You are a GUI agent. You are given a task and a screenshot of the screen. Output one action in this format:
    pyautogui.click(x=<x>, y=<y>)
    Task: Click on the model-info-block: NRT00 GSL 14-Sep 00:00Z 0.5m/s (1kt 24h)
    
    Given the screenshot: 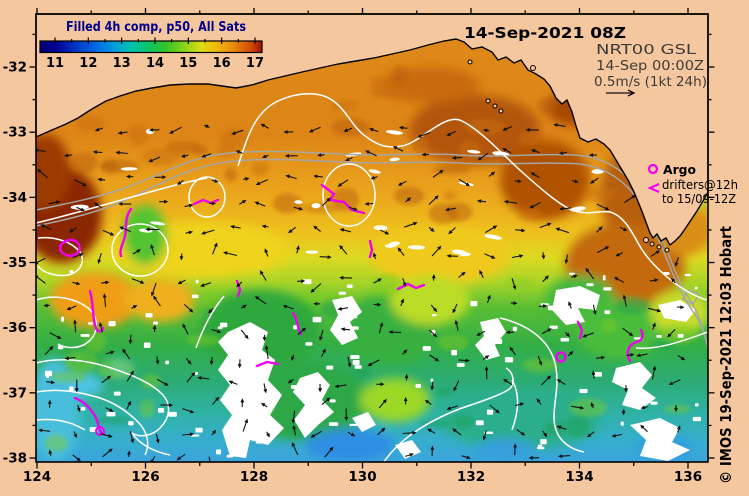 What is the action you would take?
    pyautogui.click(x=650, y=70)
    